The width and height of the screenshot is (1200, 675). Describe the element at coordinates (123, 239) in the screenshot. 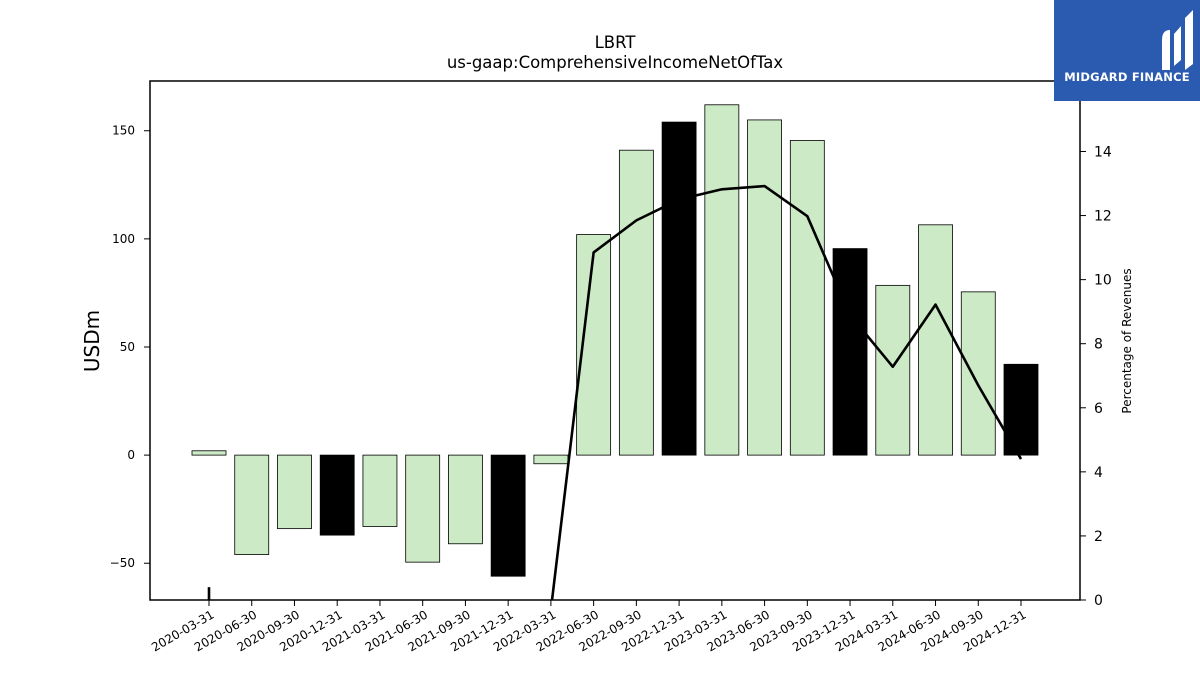

I see `y-tick-label: 100` at that location.